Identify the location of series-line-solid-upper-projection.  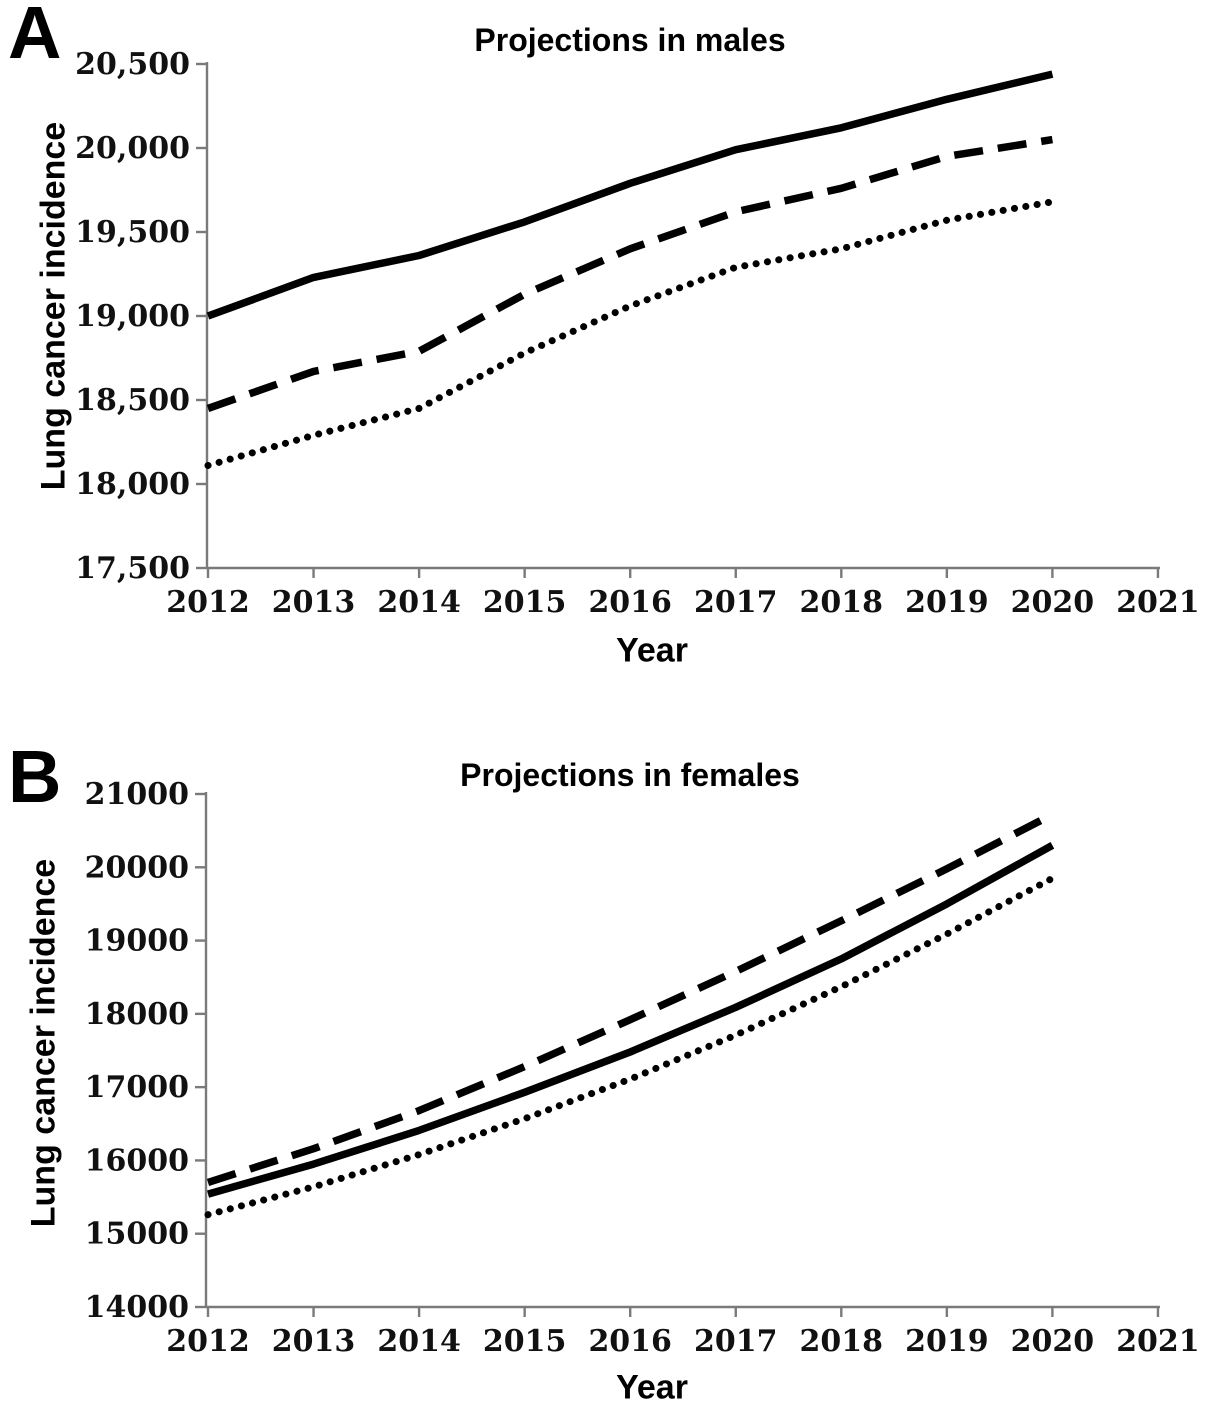
(630, 195).